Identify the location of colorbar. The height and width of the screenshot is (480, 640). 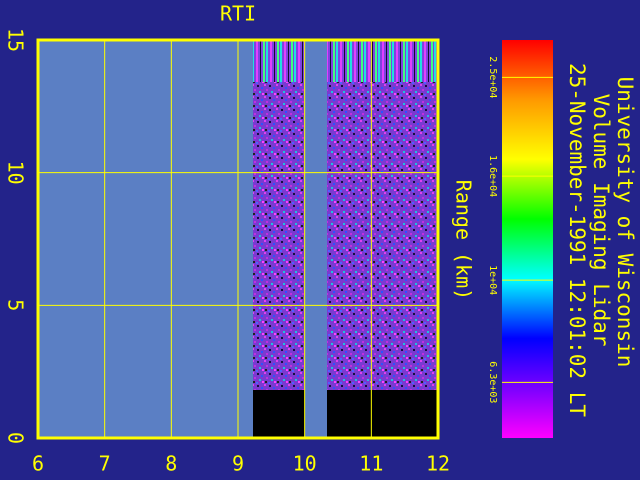
(527, 239).